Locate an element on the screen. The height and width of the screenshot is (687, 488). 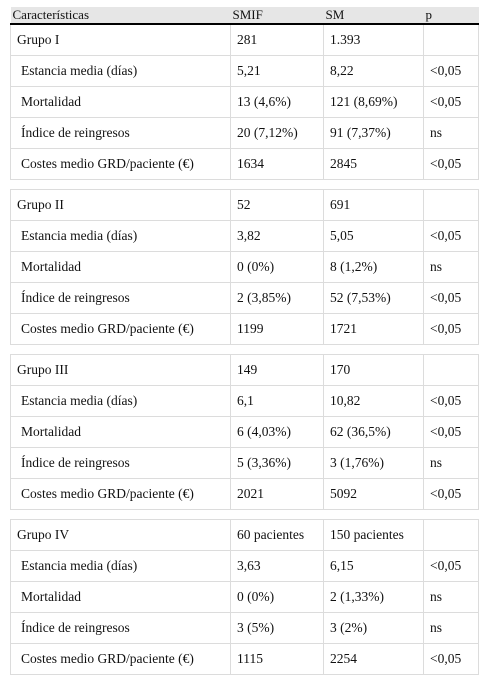
data-row: Estancia media (días) 3,82 5,05 <0,05 is located at coordinates (244, 236).